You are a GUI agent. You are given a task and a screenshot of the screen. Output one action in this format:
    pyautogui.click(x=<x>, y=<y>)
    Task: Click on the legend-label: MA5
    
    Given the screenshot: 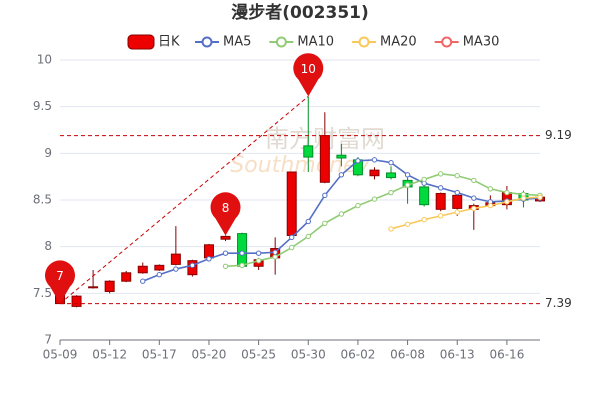 What is the action you would take?
    pyautogui.click(x=237, y=42)
    